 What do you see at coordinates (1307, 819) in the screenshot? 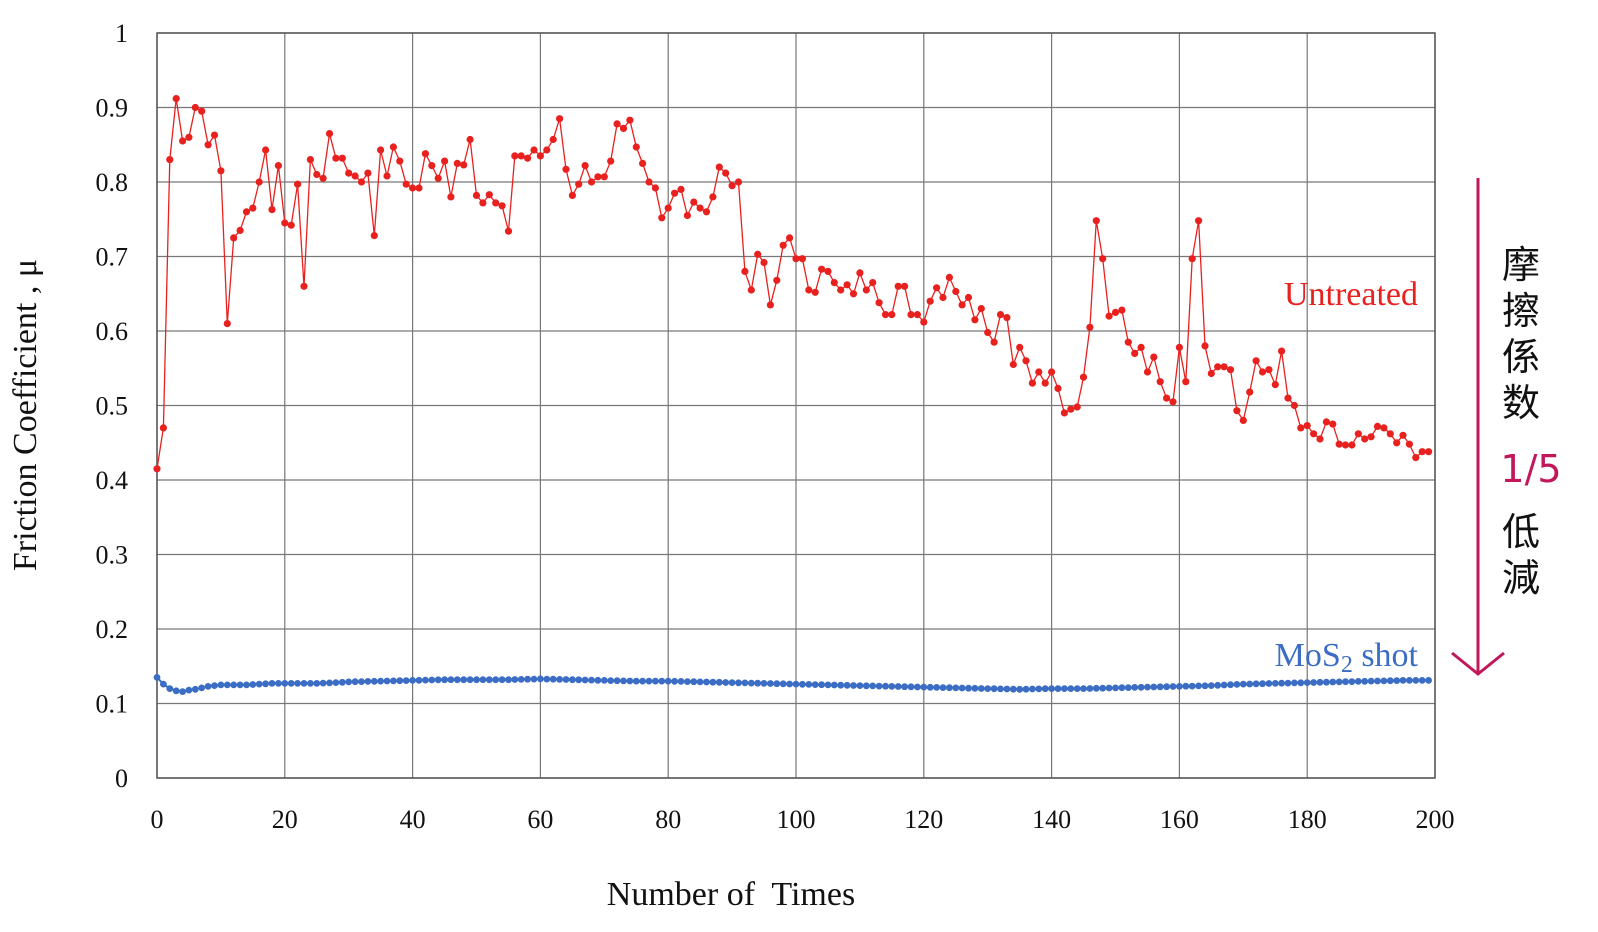
I see `x-tick-label: 180` at bounding box center [1307, 819].